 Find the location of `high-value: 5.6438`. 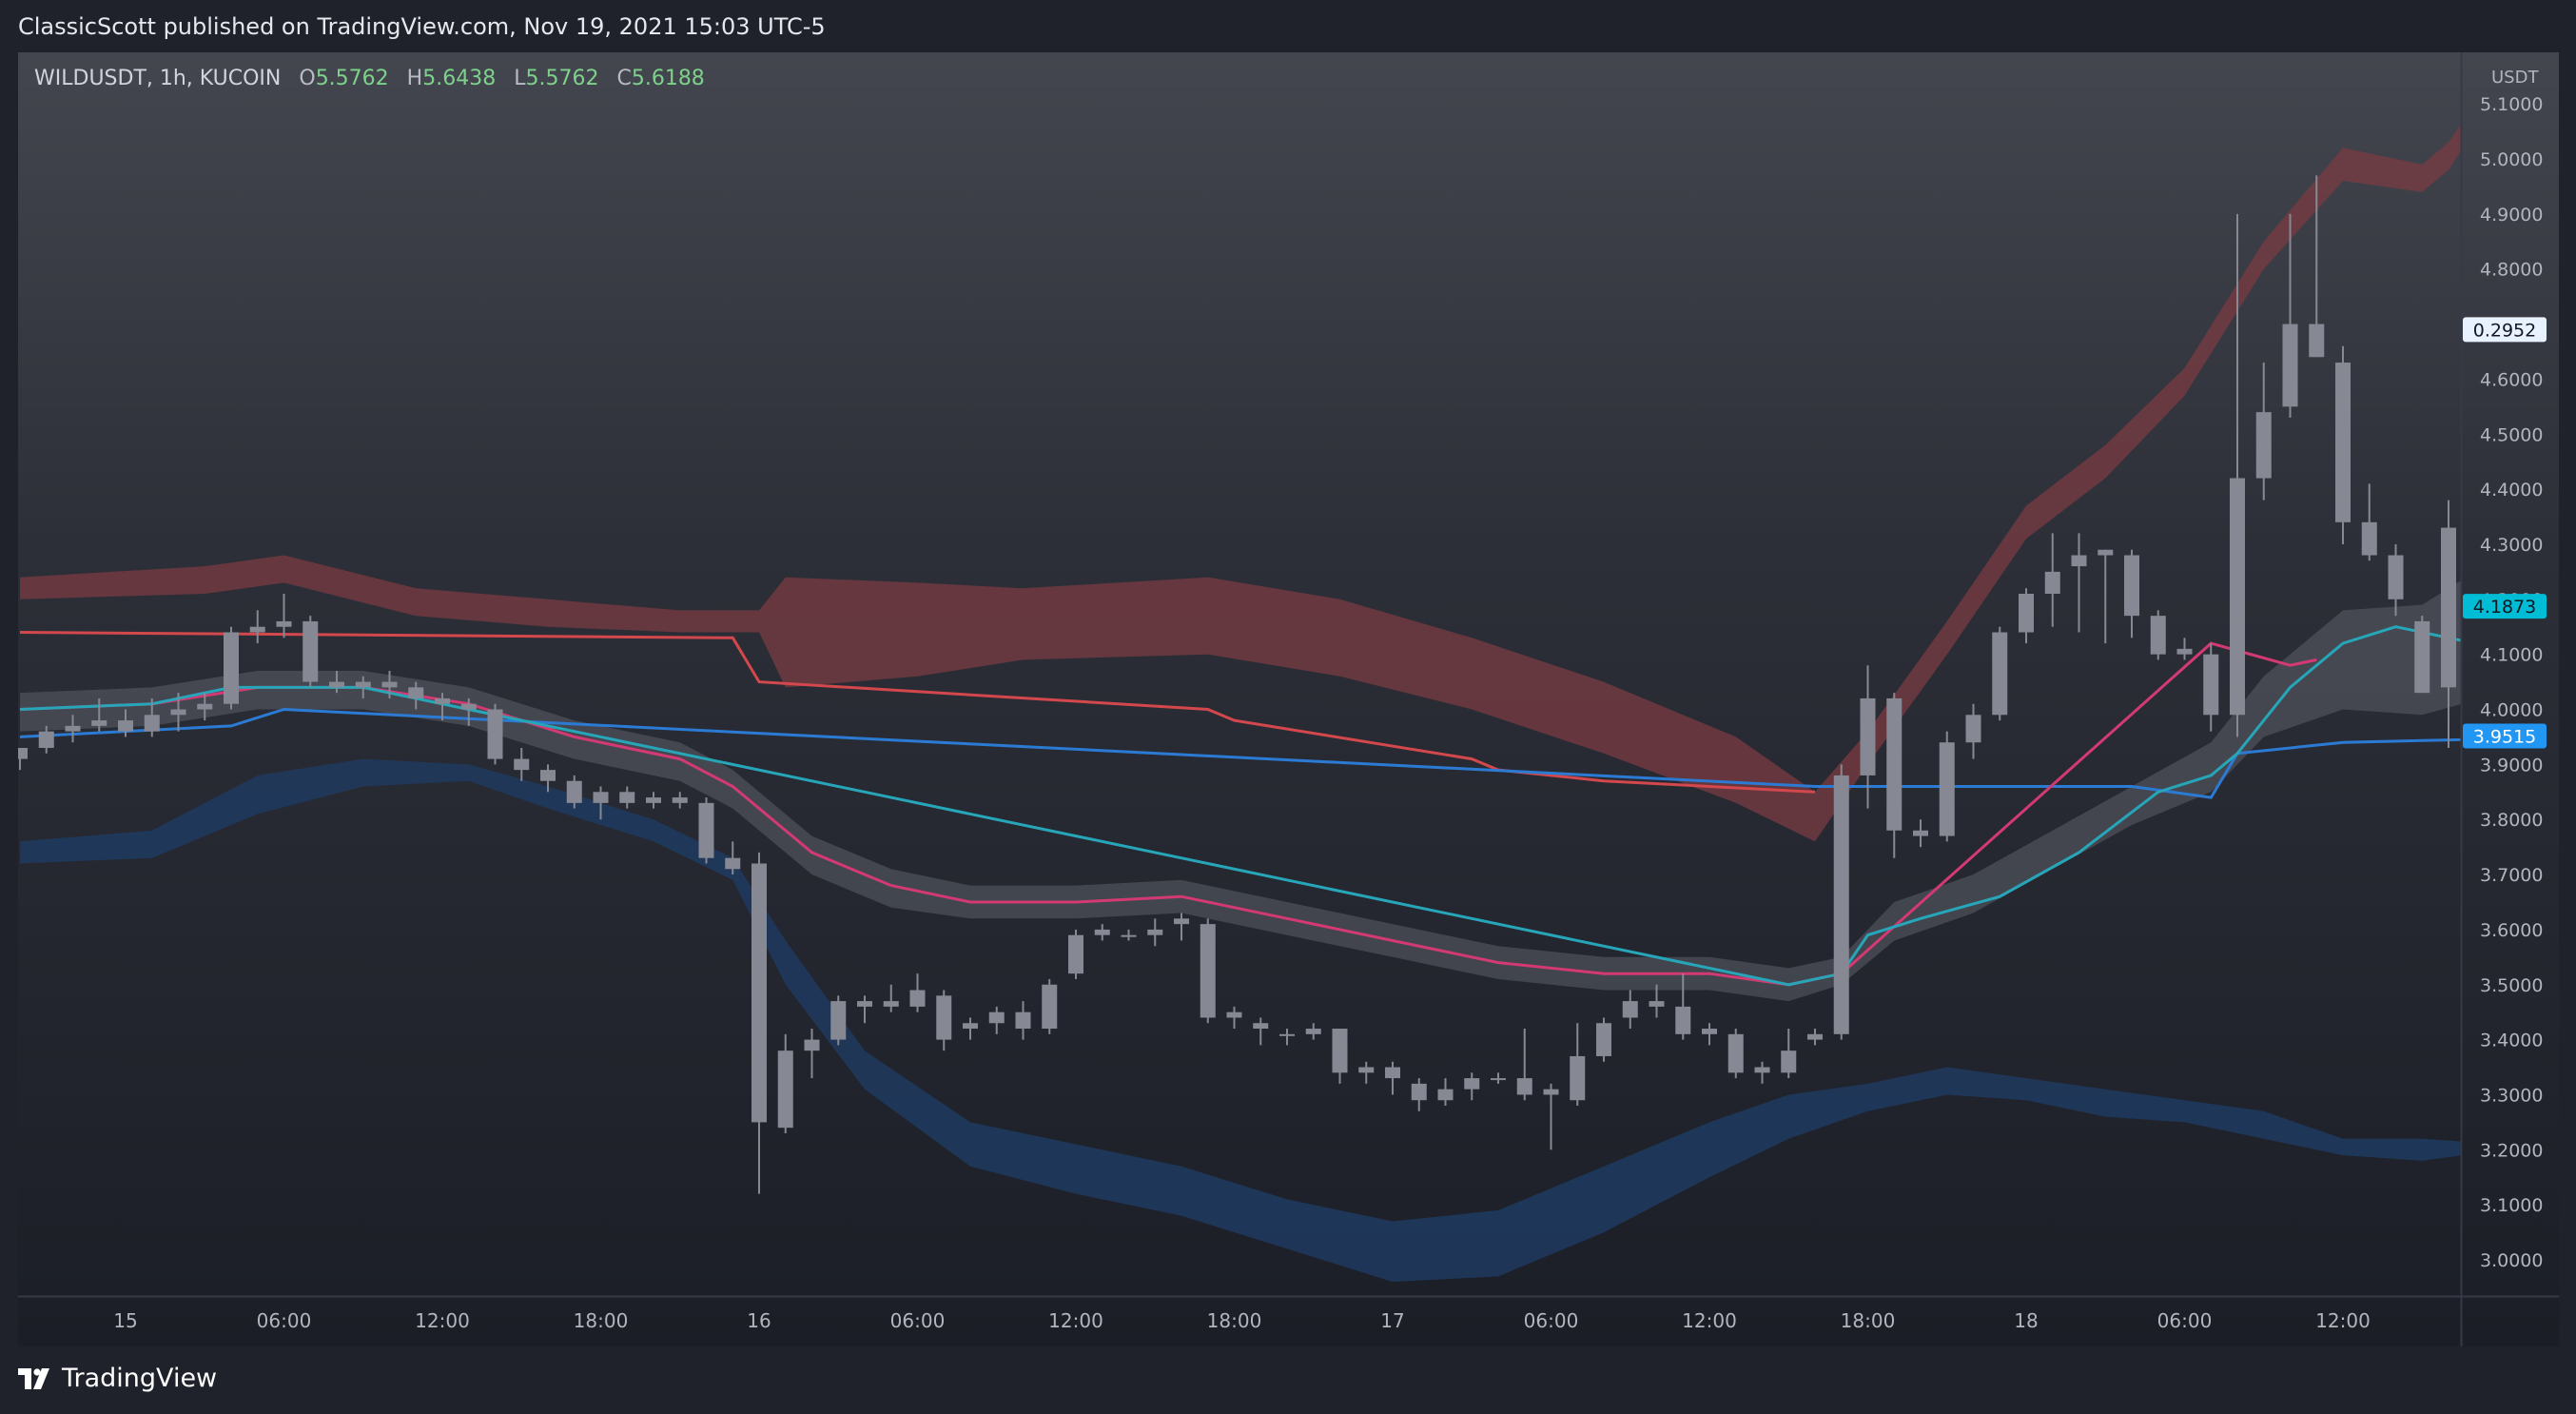

high-value: 5.6438 is located at coordinates (459, 78).